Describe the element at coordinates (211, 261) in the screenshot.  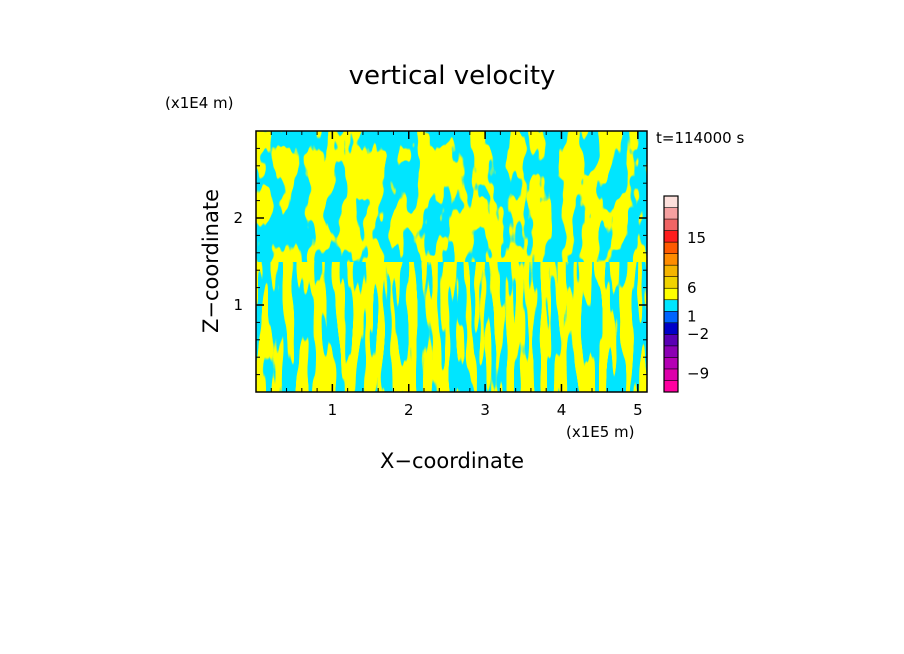
I see `y-axis-label: Z−coordinate` at that location.